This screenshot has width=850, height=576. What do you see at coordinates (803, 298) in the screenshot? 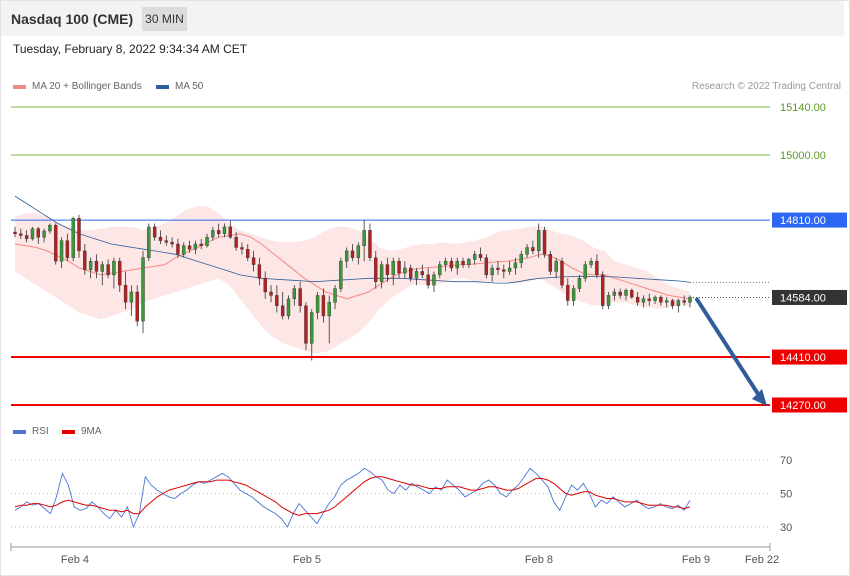
I see `level-label-14584.00: 14584.00` at bounding box center [803, 298].